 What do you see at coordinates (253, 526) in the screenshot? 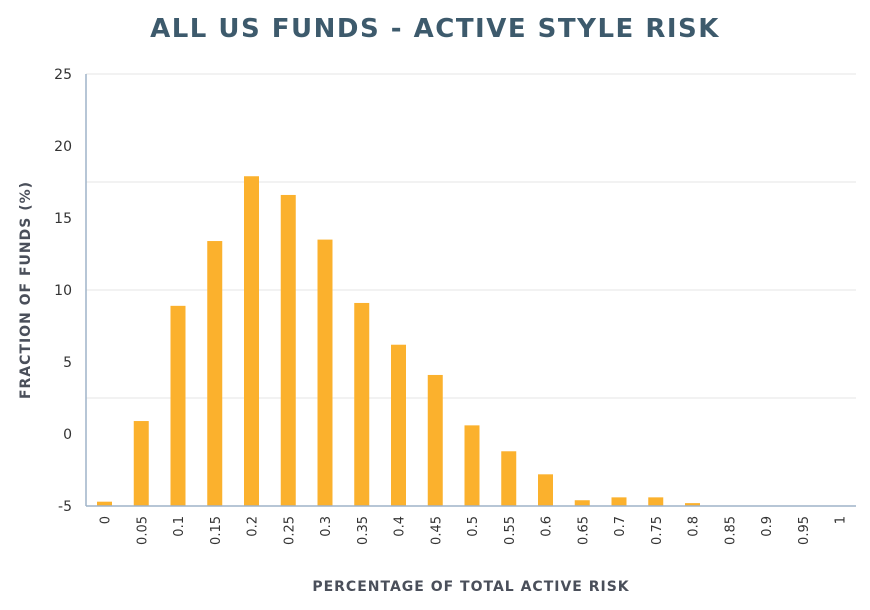
I see `x-tick-label: 0.2` at bounding box center [253, 526].